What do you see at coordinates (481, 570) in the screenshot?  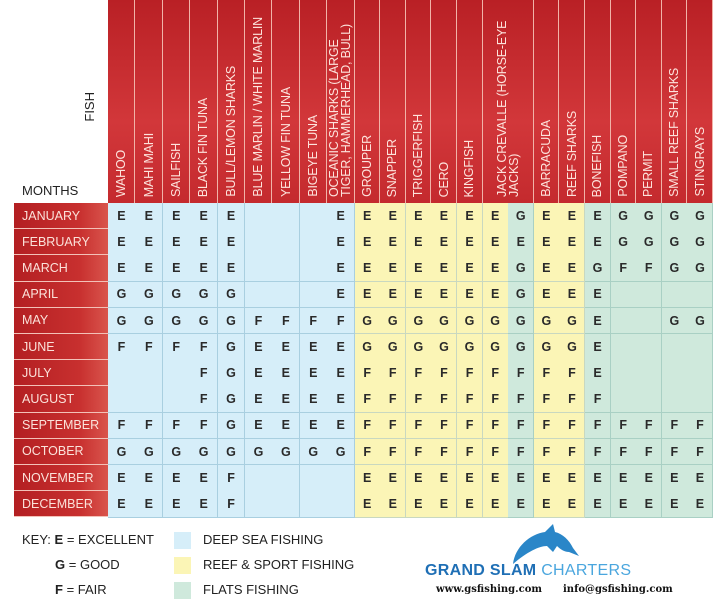 I see `brand-bold: GRAND SLAM` at bounding box center [481, 570].